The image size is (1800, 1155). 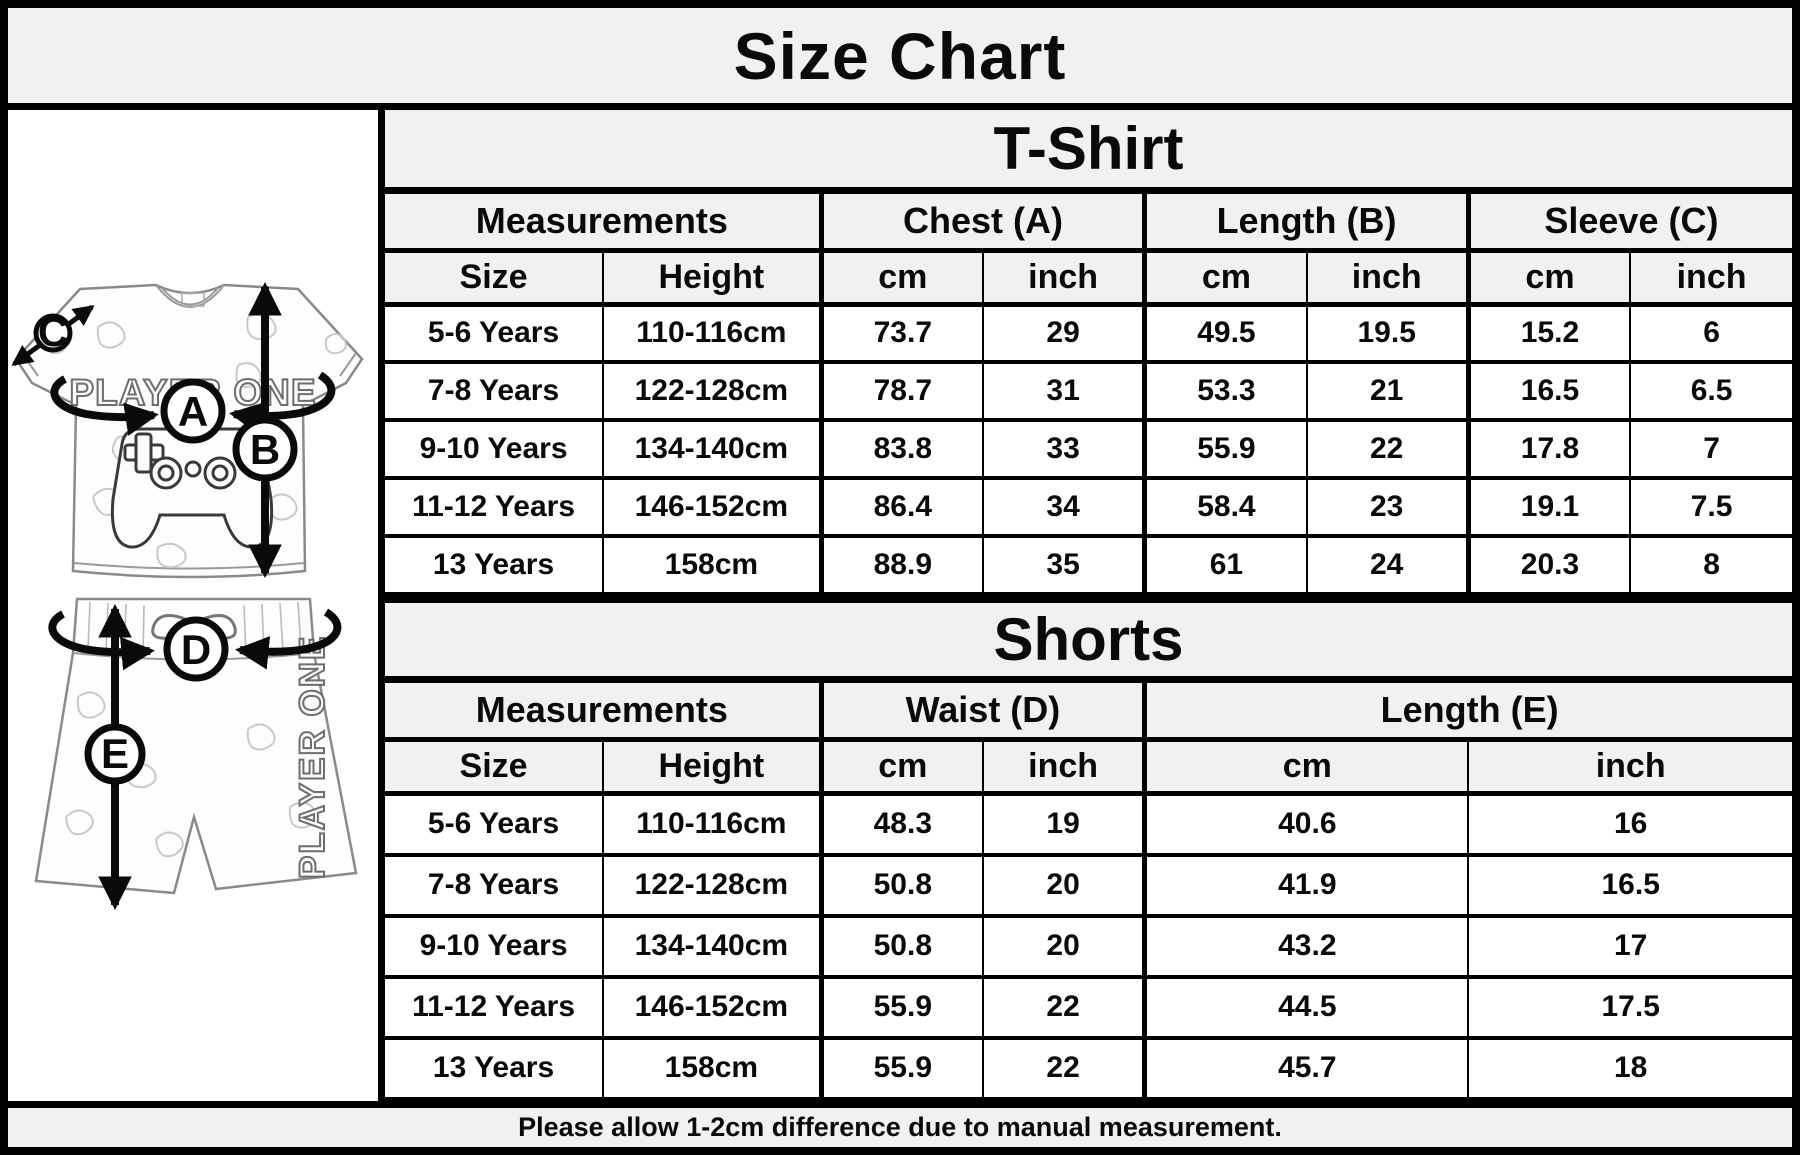 What do you see at coordinates (1306, 885) in the screenshot?
I see `table-cell: 41.9` at bounding box center [1306, 885].